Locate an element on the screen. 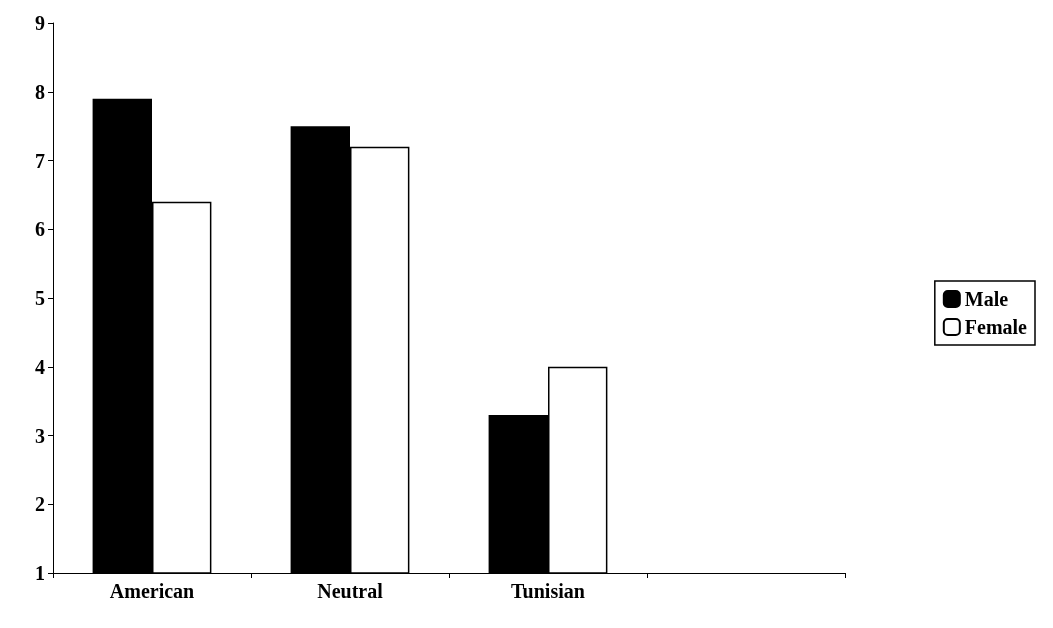 The height and width of the screenshot is (628, 1053). y-tick-label: 9 is located at coordinates (40, 23).